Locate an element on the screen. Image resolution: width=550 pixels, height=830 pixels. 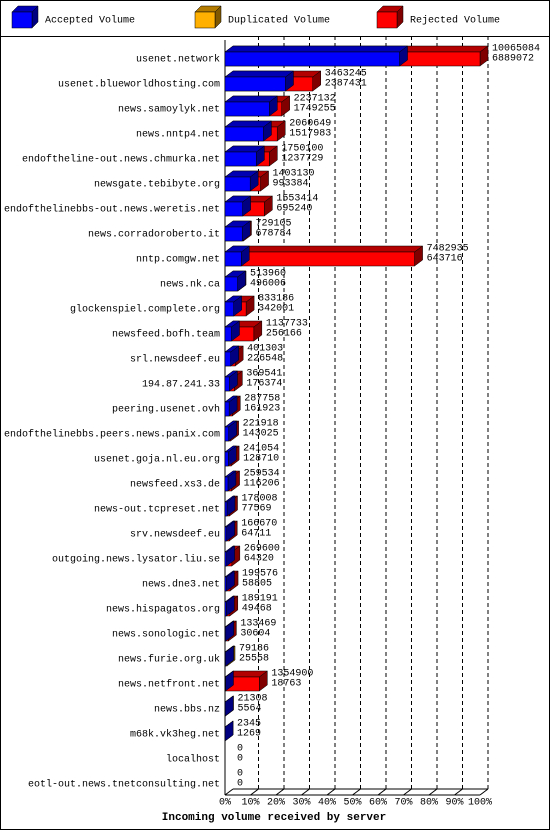
value-label: 241054 is located at coordinates (261, 449).